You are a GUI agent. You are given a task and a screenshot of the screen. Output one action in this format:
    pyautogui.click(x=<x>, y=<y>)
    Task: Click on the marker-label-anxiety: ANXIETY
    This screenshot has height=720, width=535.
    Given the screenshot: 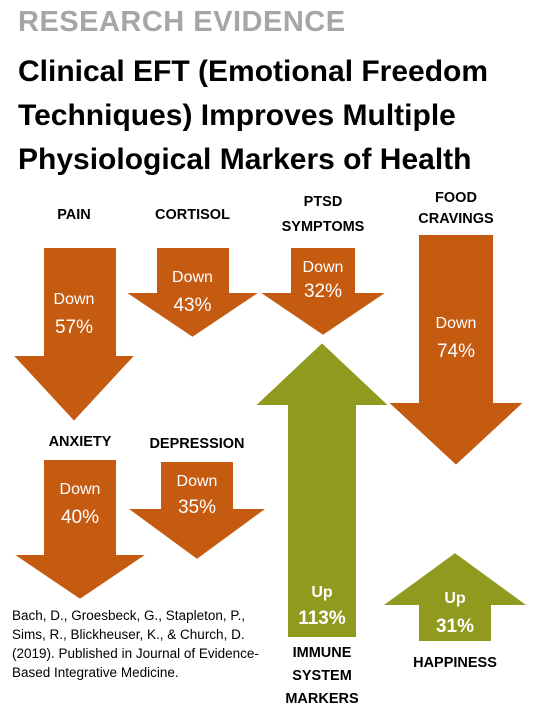 What is the action you would take?
    pyautogui.click(x=80, y=442)
    